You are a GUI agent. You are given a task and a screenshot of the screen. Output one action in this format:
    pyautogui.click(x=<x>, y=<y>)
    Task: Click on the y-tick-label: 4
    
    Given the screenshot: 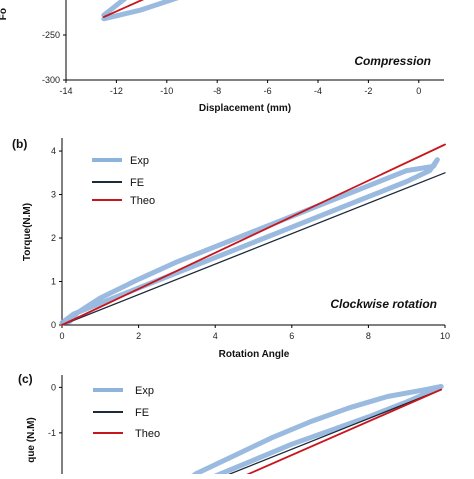 What is the action you would take?
    pyautogui.click(x=53, y=151)
    